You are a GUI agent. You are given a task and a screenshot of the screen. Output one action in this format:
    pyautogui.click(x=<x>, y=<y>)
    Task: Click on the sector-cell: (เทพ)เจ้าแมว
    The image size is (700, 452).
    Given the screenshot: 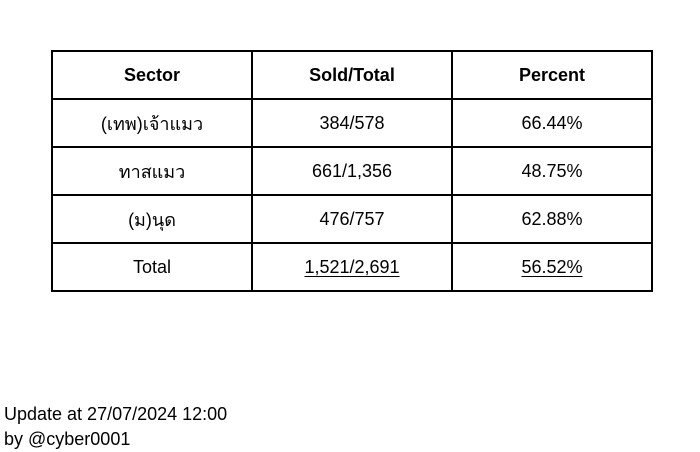 What is the action you would take?
    pyautogui.click(x=152, y=123)
    